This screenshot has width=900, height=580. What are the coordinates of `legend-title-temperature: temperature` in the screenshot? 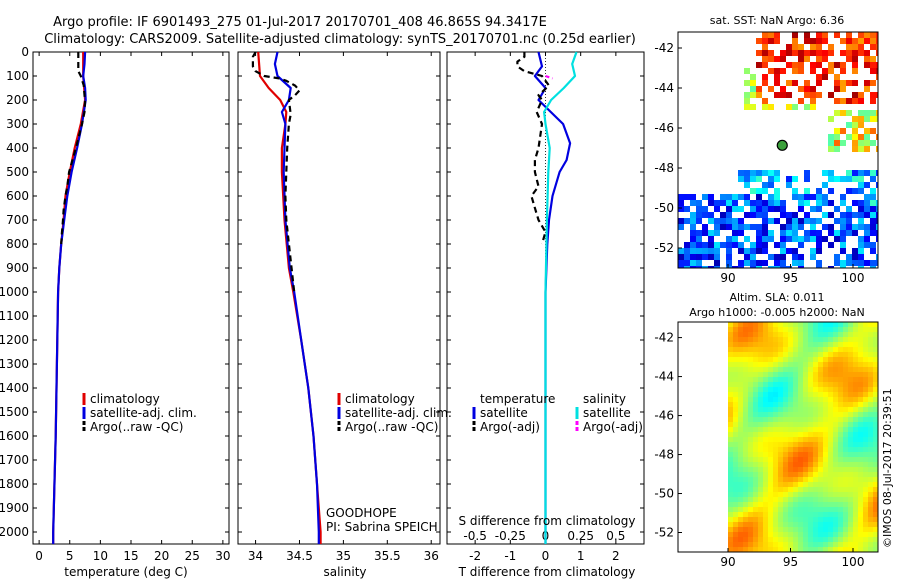 It's located at (517, 399).